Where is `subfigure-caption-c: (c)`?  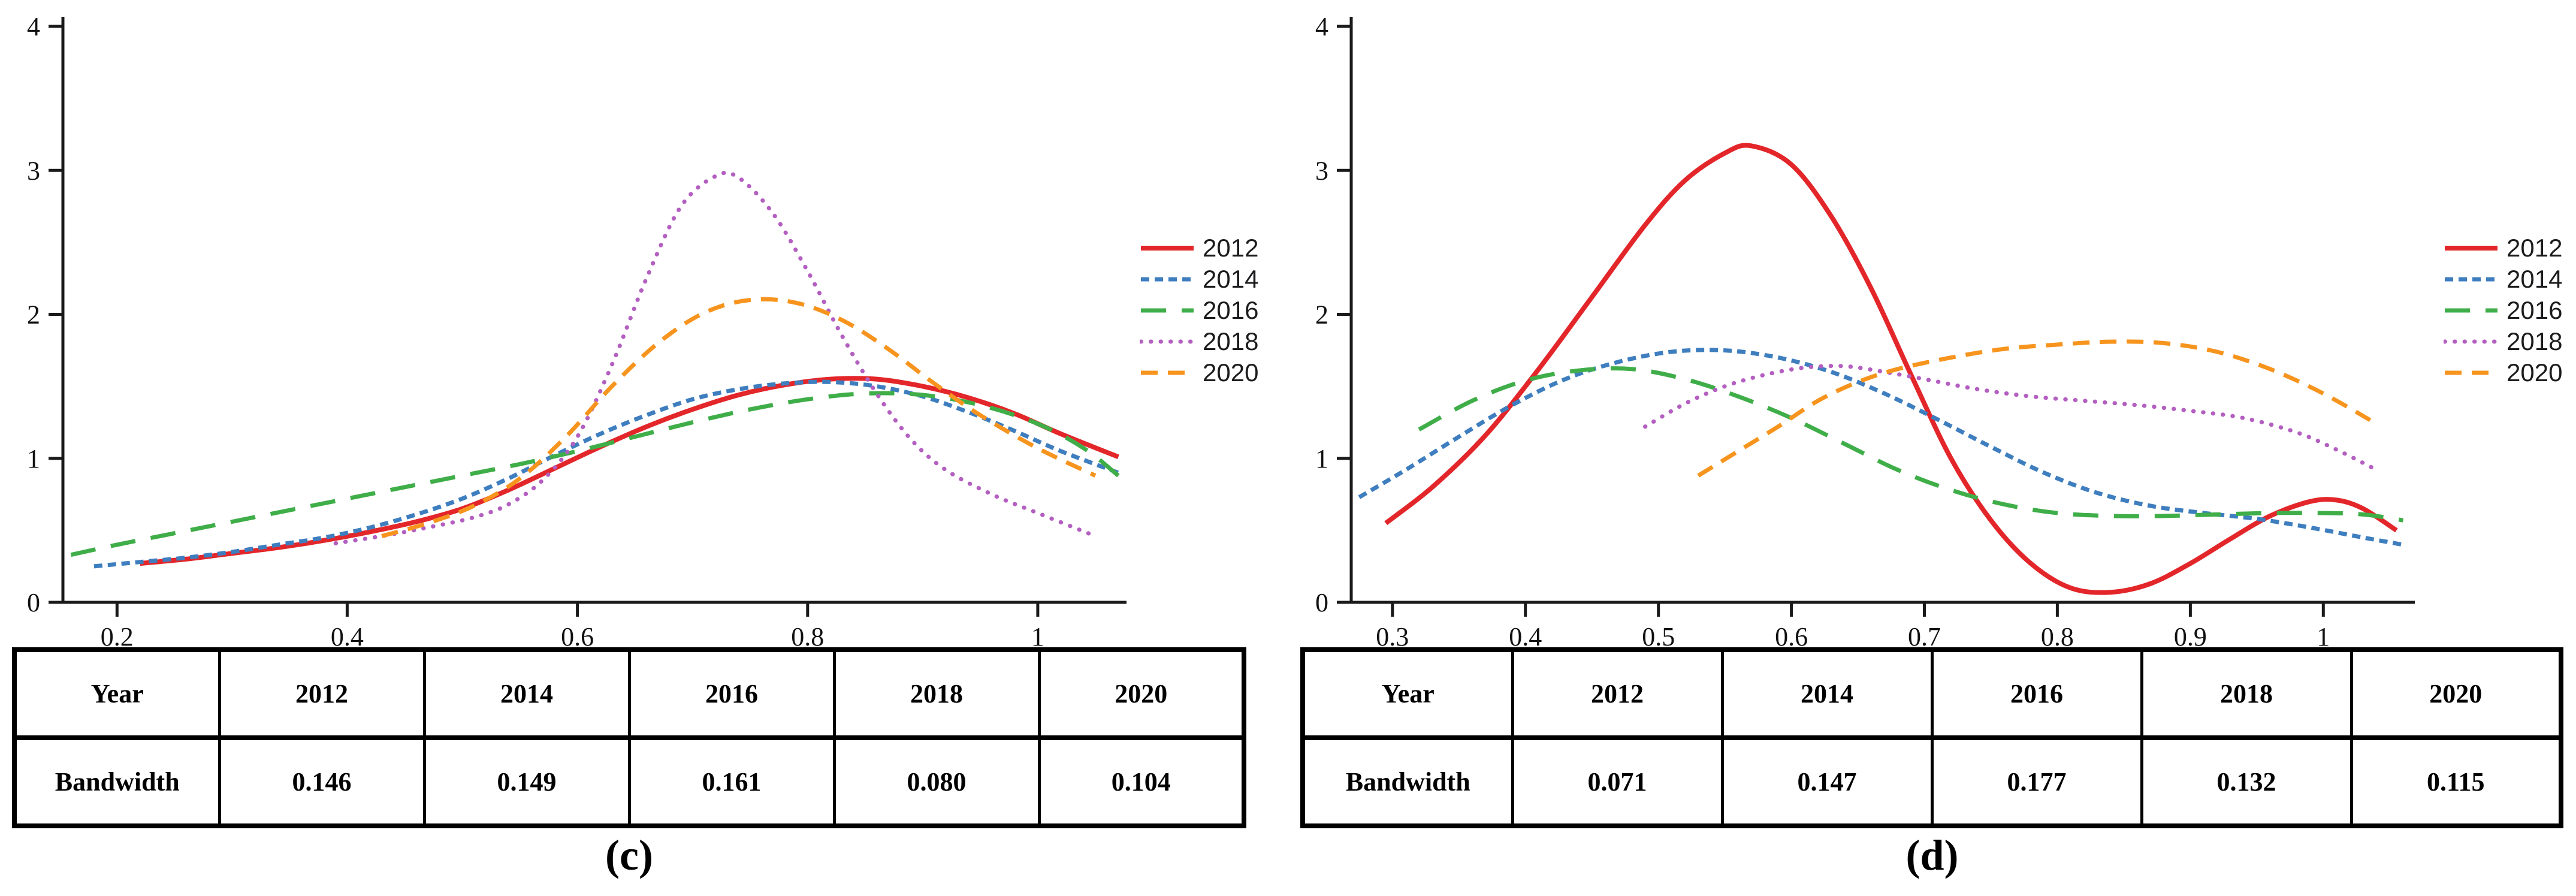
subfigure-caption-c: (c) is located at coordinates (629, 855).